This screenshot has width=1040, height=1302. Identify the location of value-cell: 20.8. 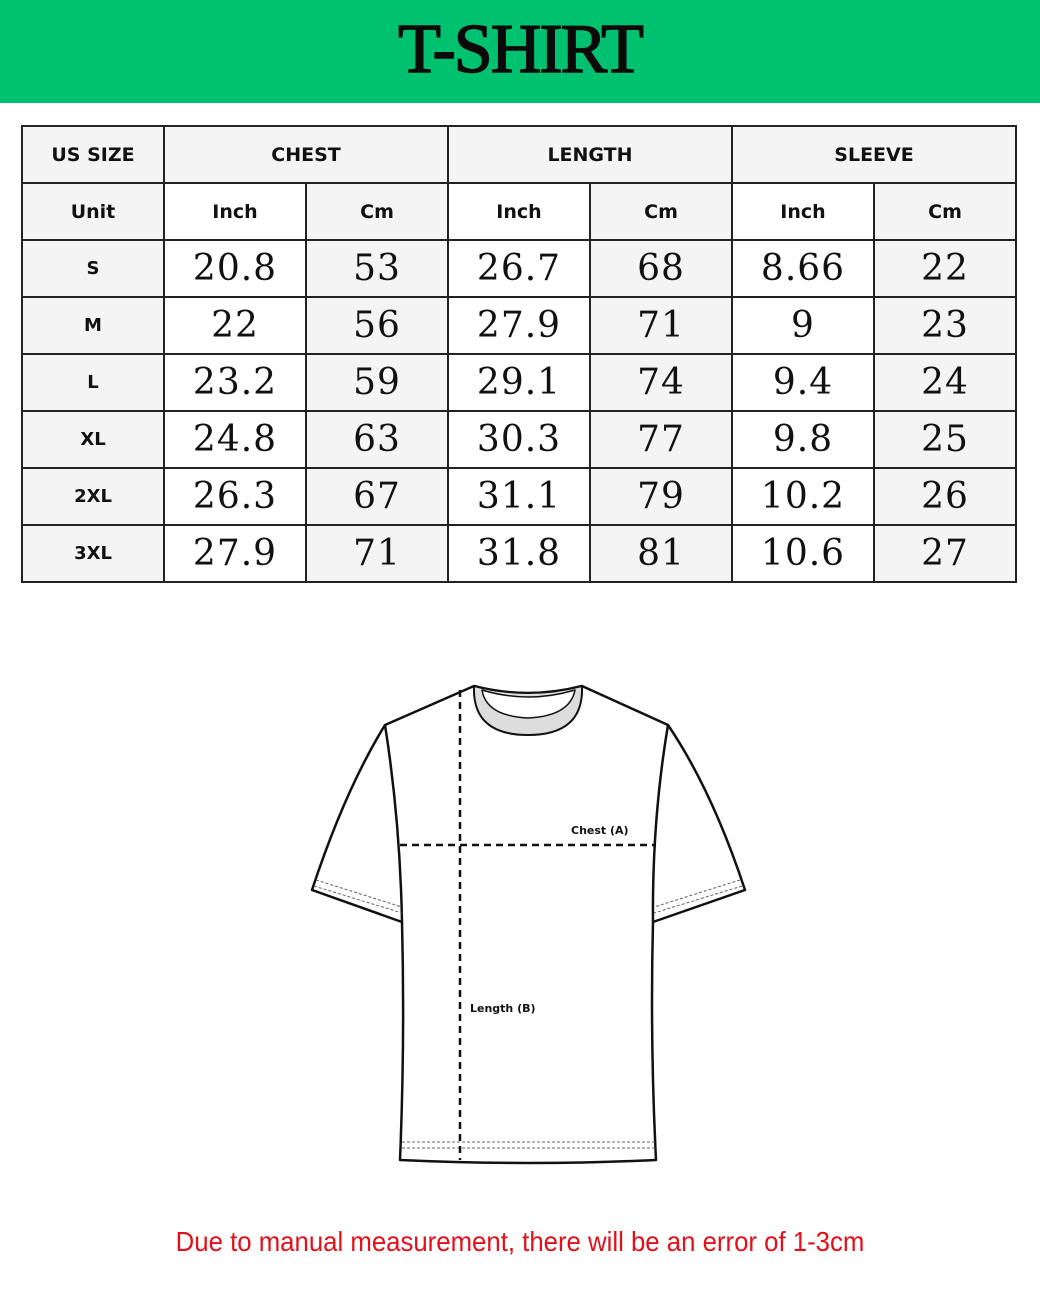
(235, 268).